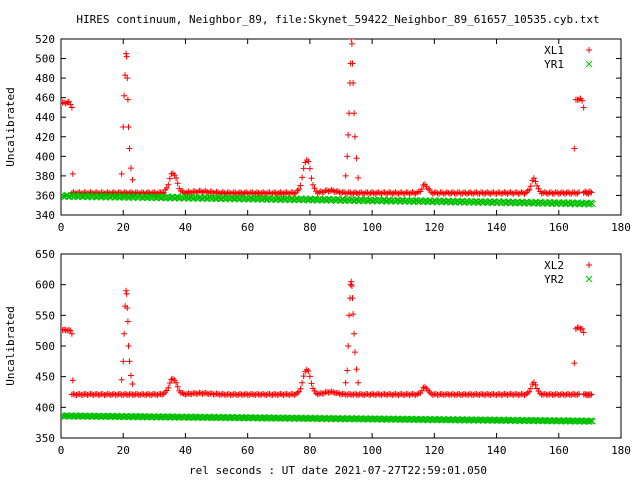 Image resolution: width=640 pixels, height=485 pixels. I want to click on y-tick-label: 480, so click(45, 78).